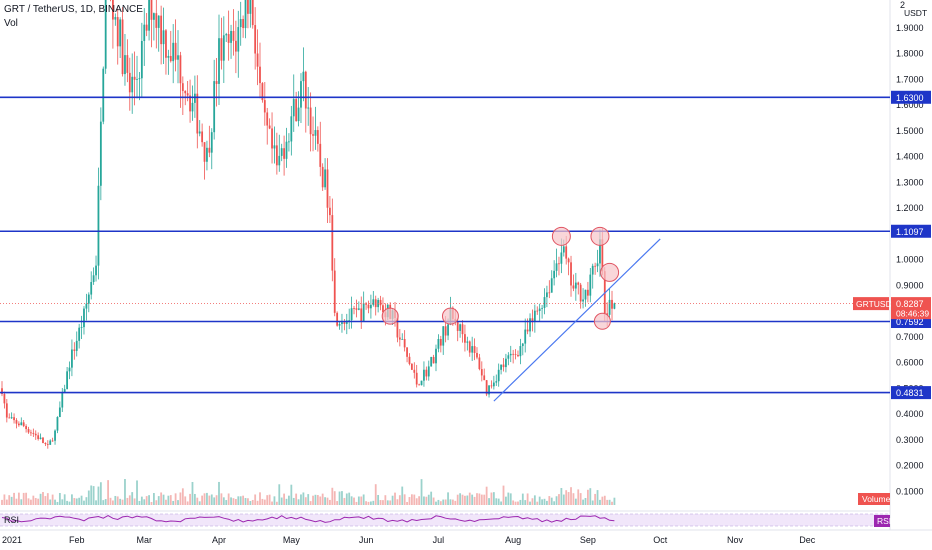 The height and width of the screenshot is (550, 932). What do you see at coordinates (11, 23) in the screenshot?
I see `volume-indicator-title: Vol` at bounding box center [11, 23].